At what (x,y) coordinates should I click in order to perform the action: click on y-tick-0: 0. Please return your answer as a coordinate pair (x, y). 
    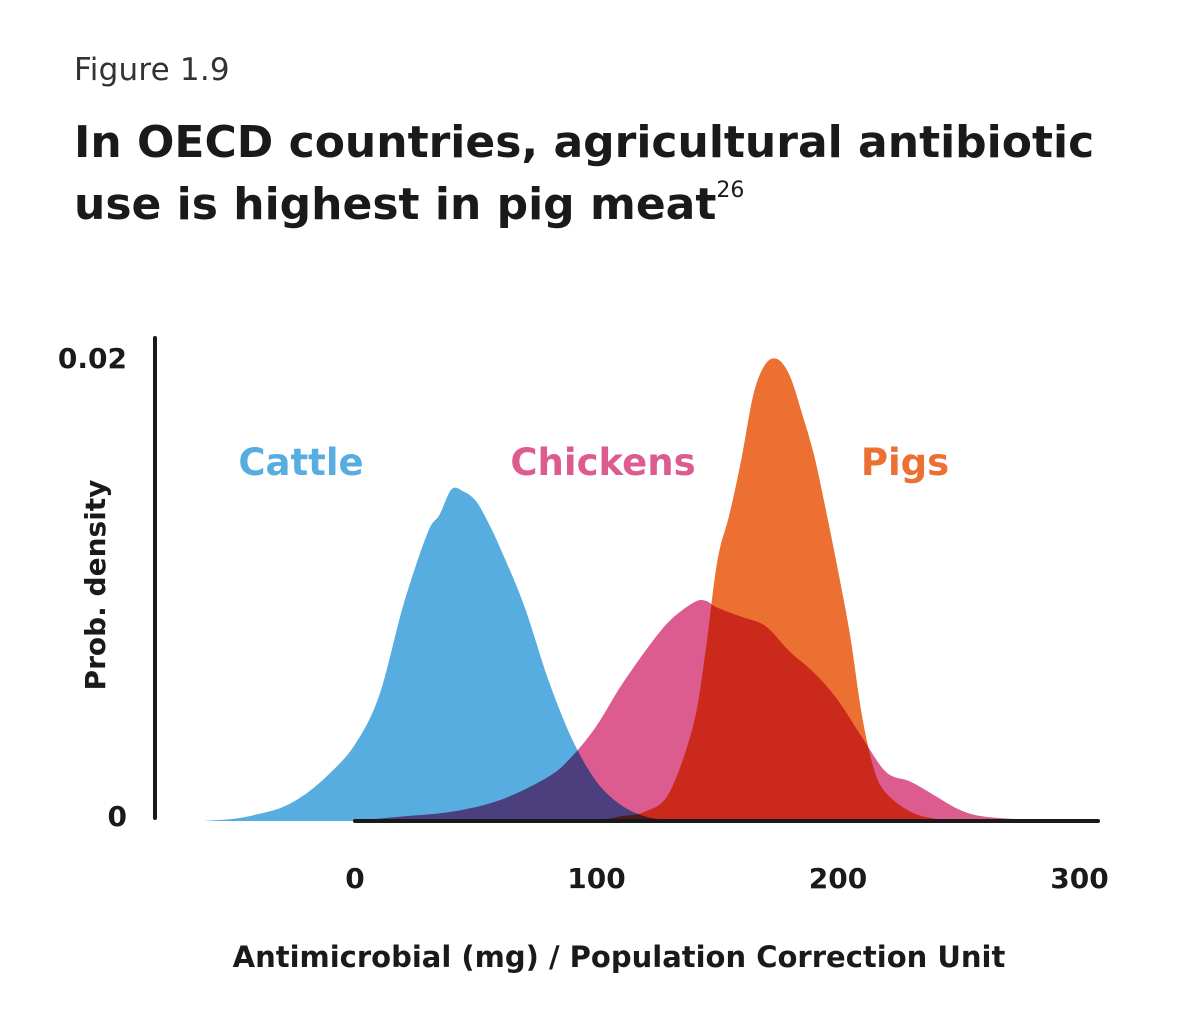
    Looking at the image, I should click on (117, 816).